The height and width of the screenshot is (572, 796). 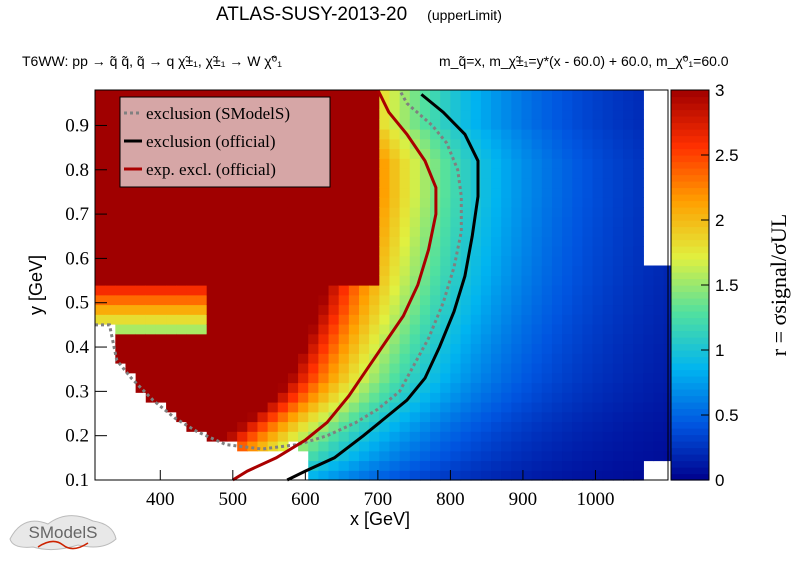 What do you see at coordinates (690, 419) in the screenshot?
I see `colorbar-step` at bounding box center [690, 419].